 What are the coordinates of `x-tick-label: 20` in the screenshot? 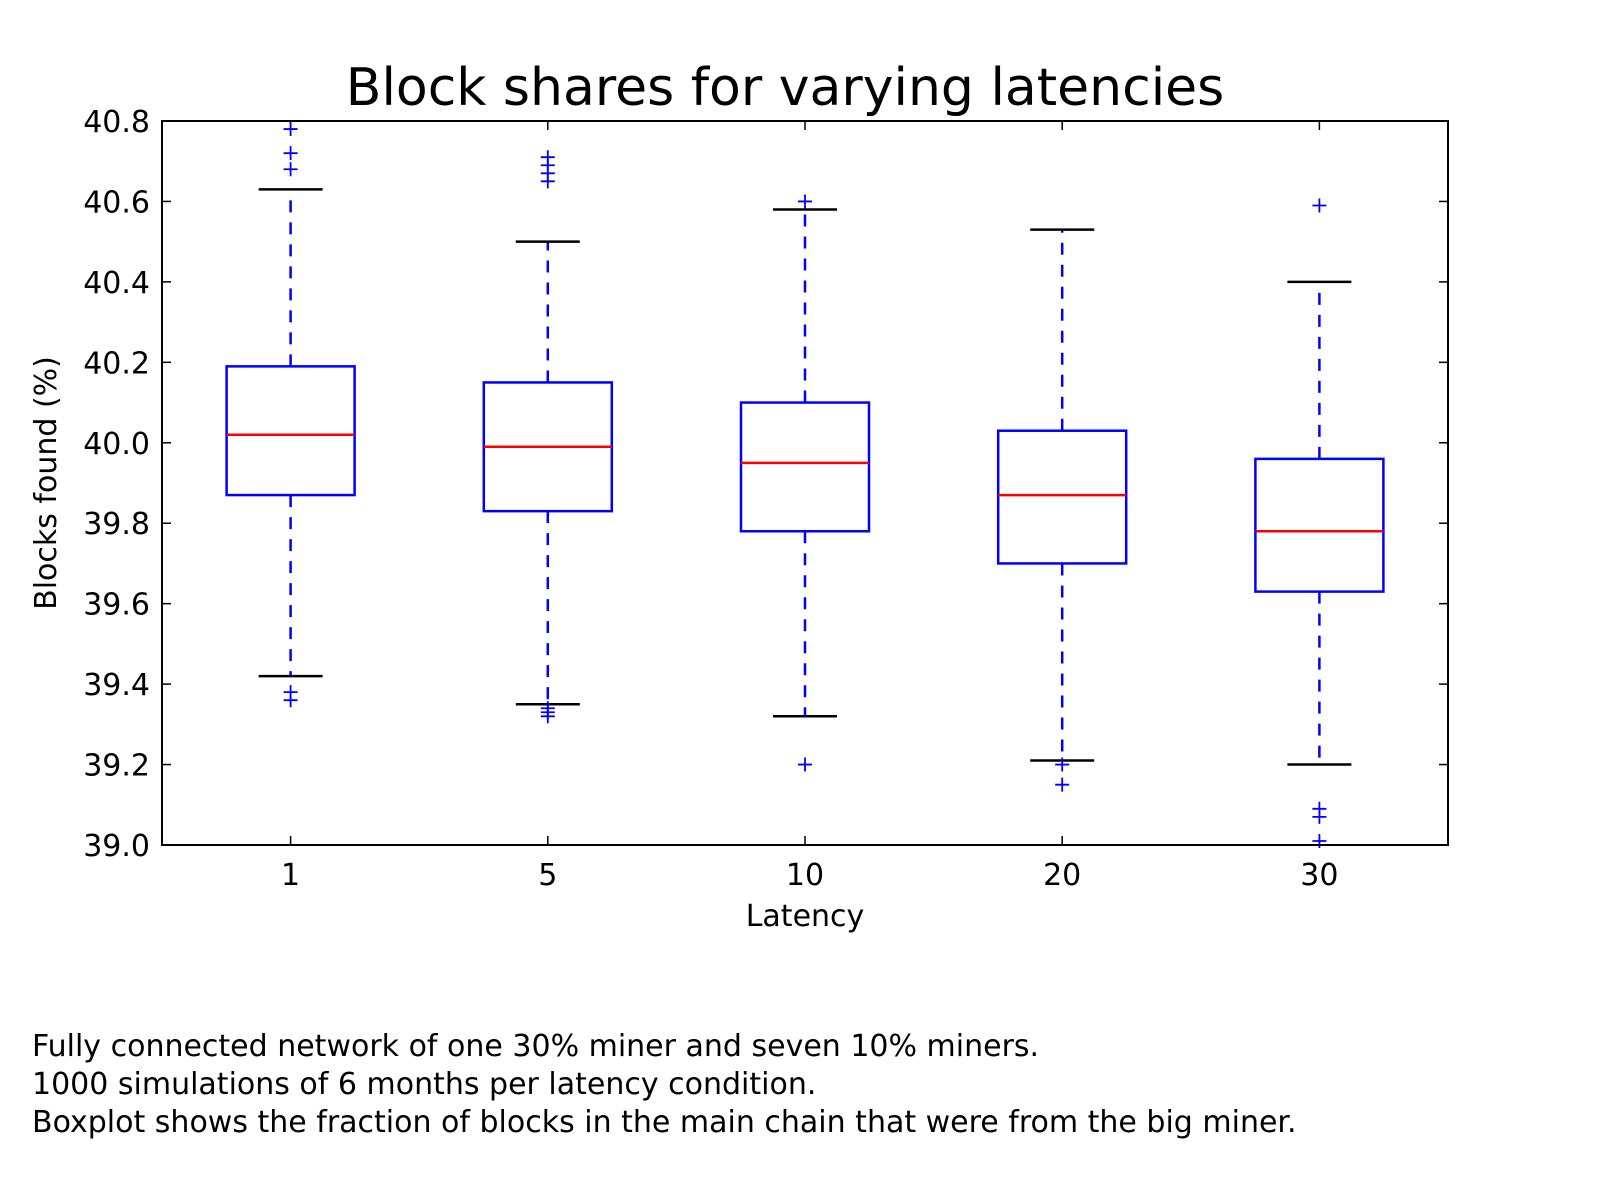 It's located at (1062, 875).